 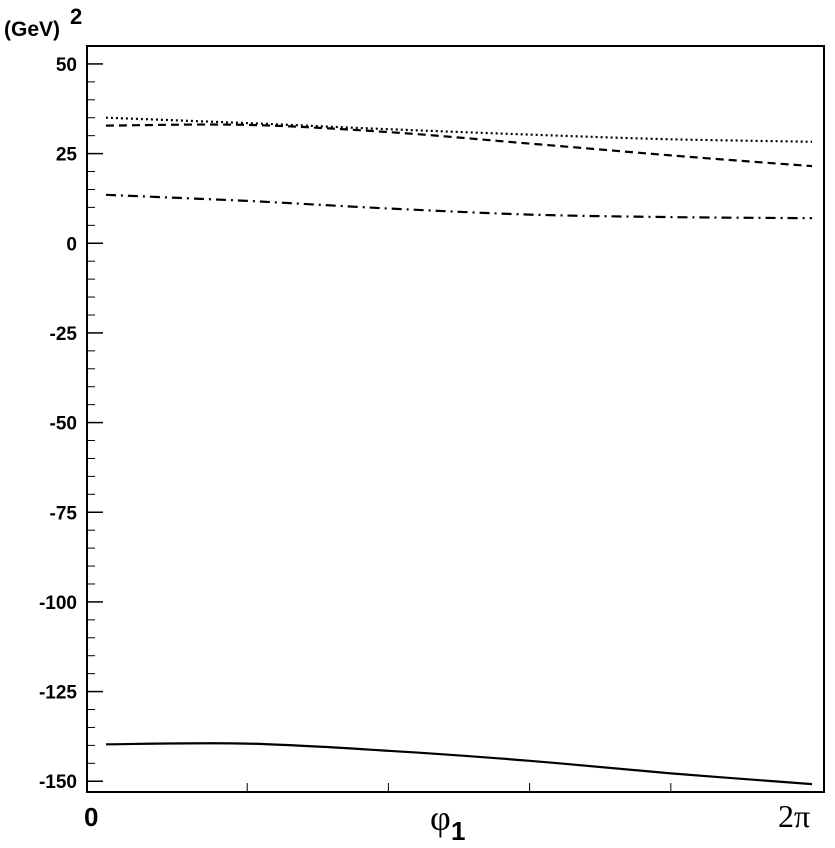 I want to click on y-tick-label: -150, so click(x=58, y=782).